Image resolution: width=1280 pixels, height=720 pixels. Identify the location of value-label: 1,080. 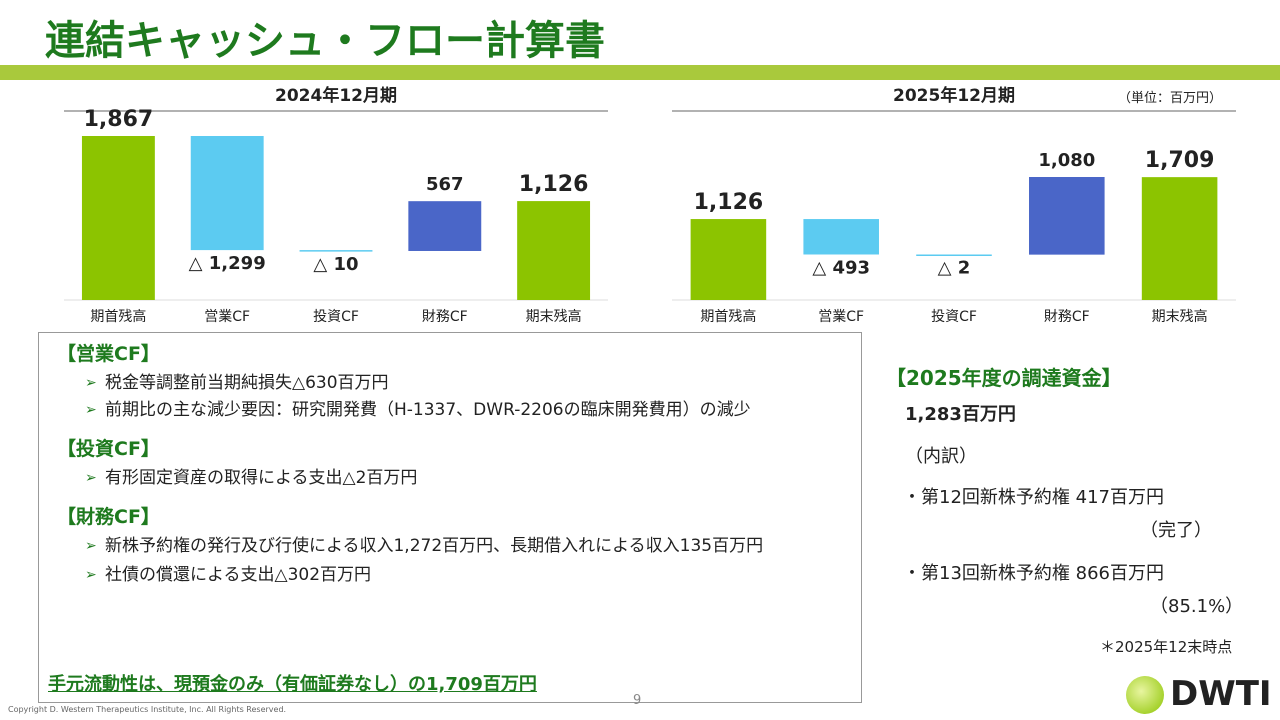
(1066, 160).